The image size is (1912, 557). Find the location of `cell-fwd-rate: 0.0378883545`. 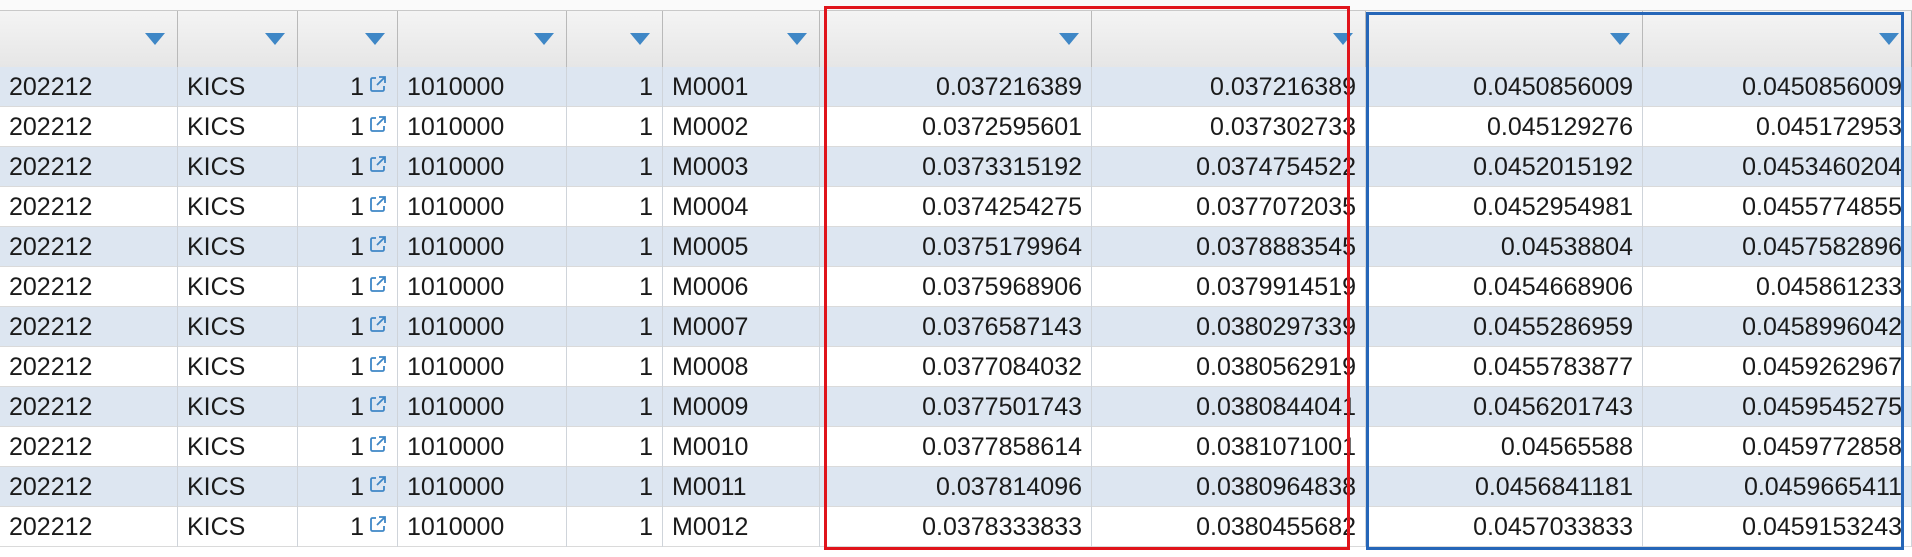

cell-fwd-rate: 0.0378883545 is located at coordinates (1229, 247).